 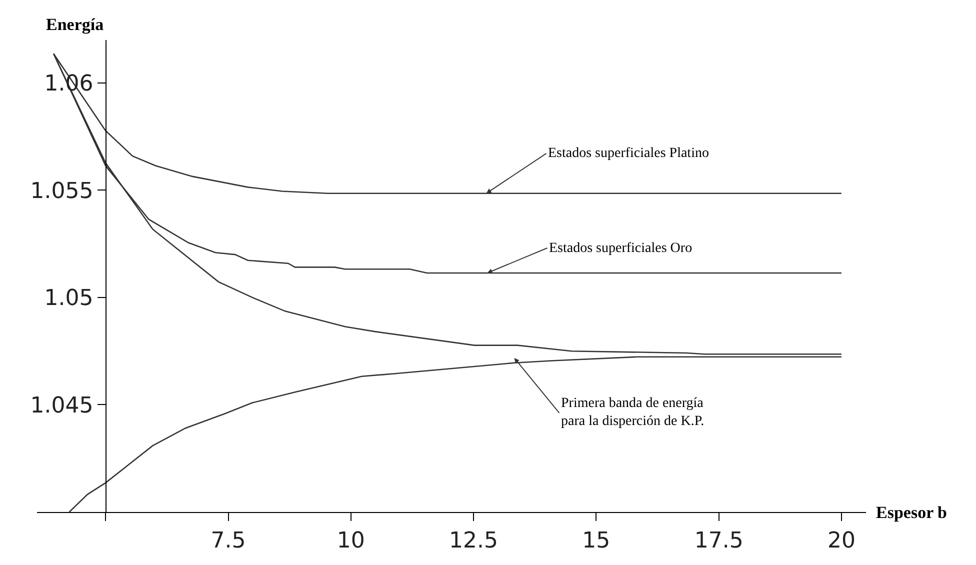 I want to click on x-tick-label: 20, so click(x=841, y=541).